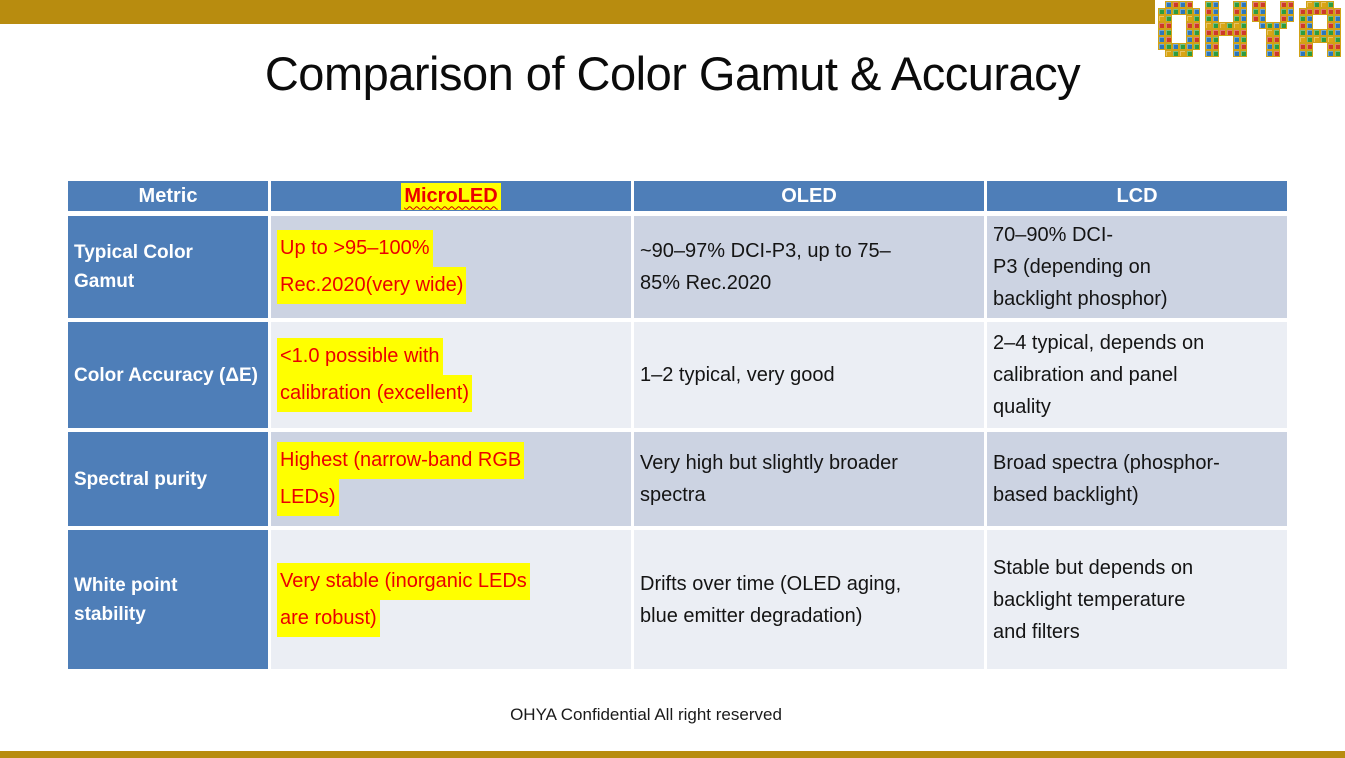 This screenshot has height=758, width=1345. Describe the element at coordinates (168, 375) in the screenshot. I see `metric-cell: Color Accuracy (ΔE)` at that location.